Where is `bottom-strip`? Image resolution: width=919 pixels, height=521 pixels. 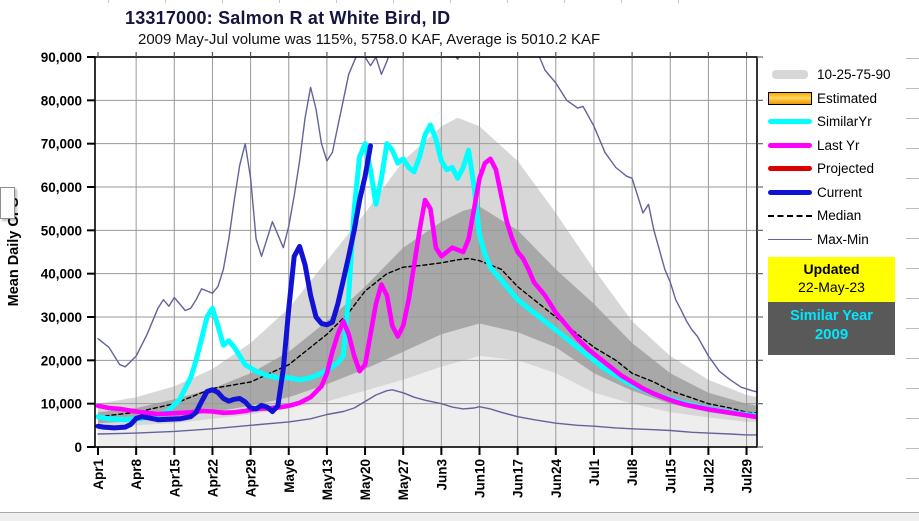 bottom-strip is located at coordinates (459, 516).